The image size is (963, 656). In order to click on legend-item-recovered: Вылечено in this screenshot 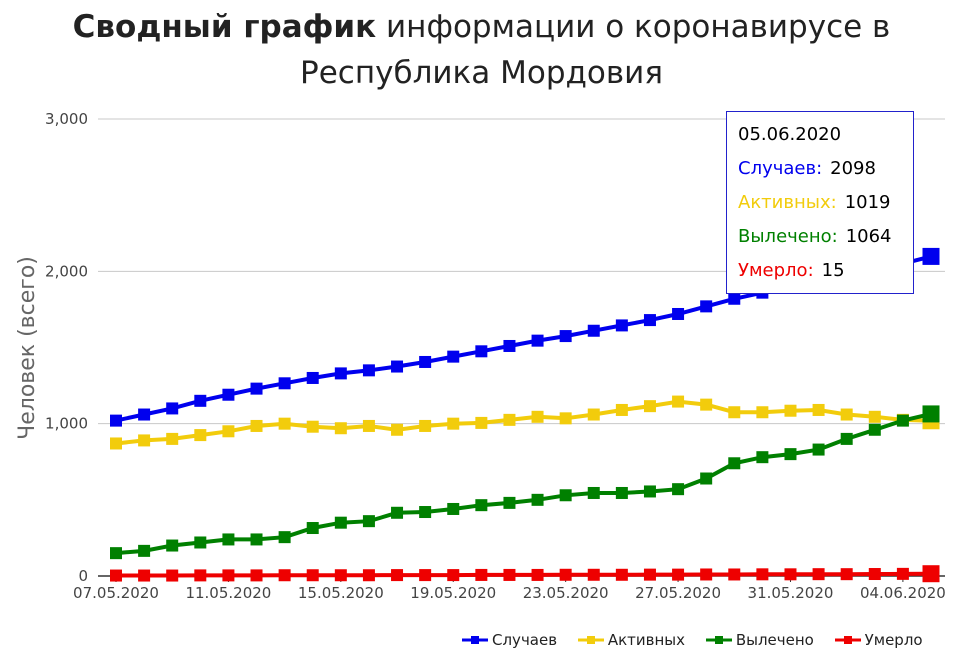, I will do `click(759, 640)`.